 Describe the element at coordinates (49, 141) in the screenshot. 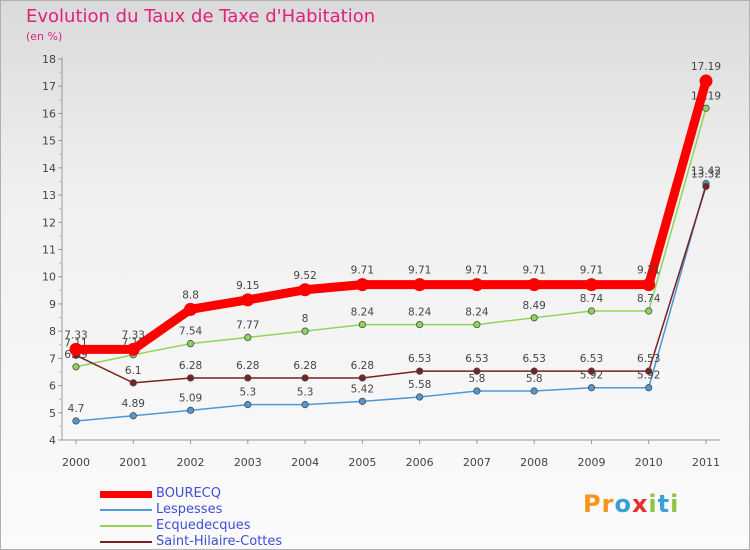

I see `y-tick-label: 15` at that location.